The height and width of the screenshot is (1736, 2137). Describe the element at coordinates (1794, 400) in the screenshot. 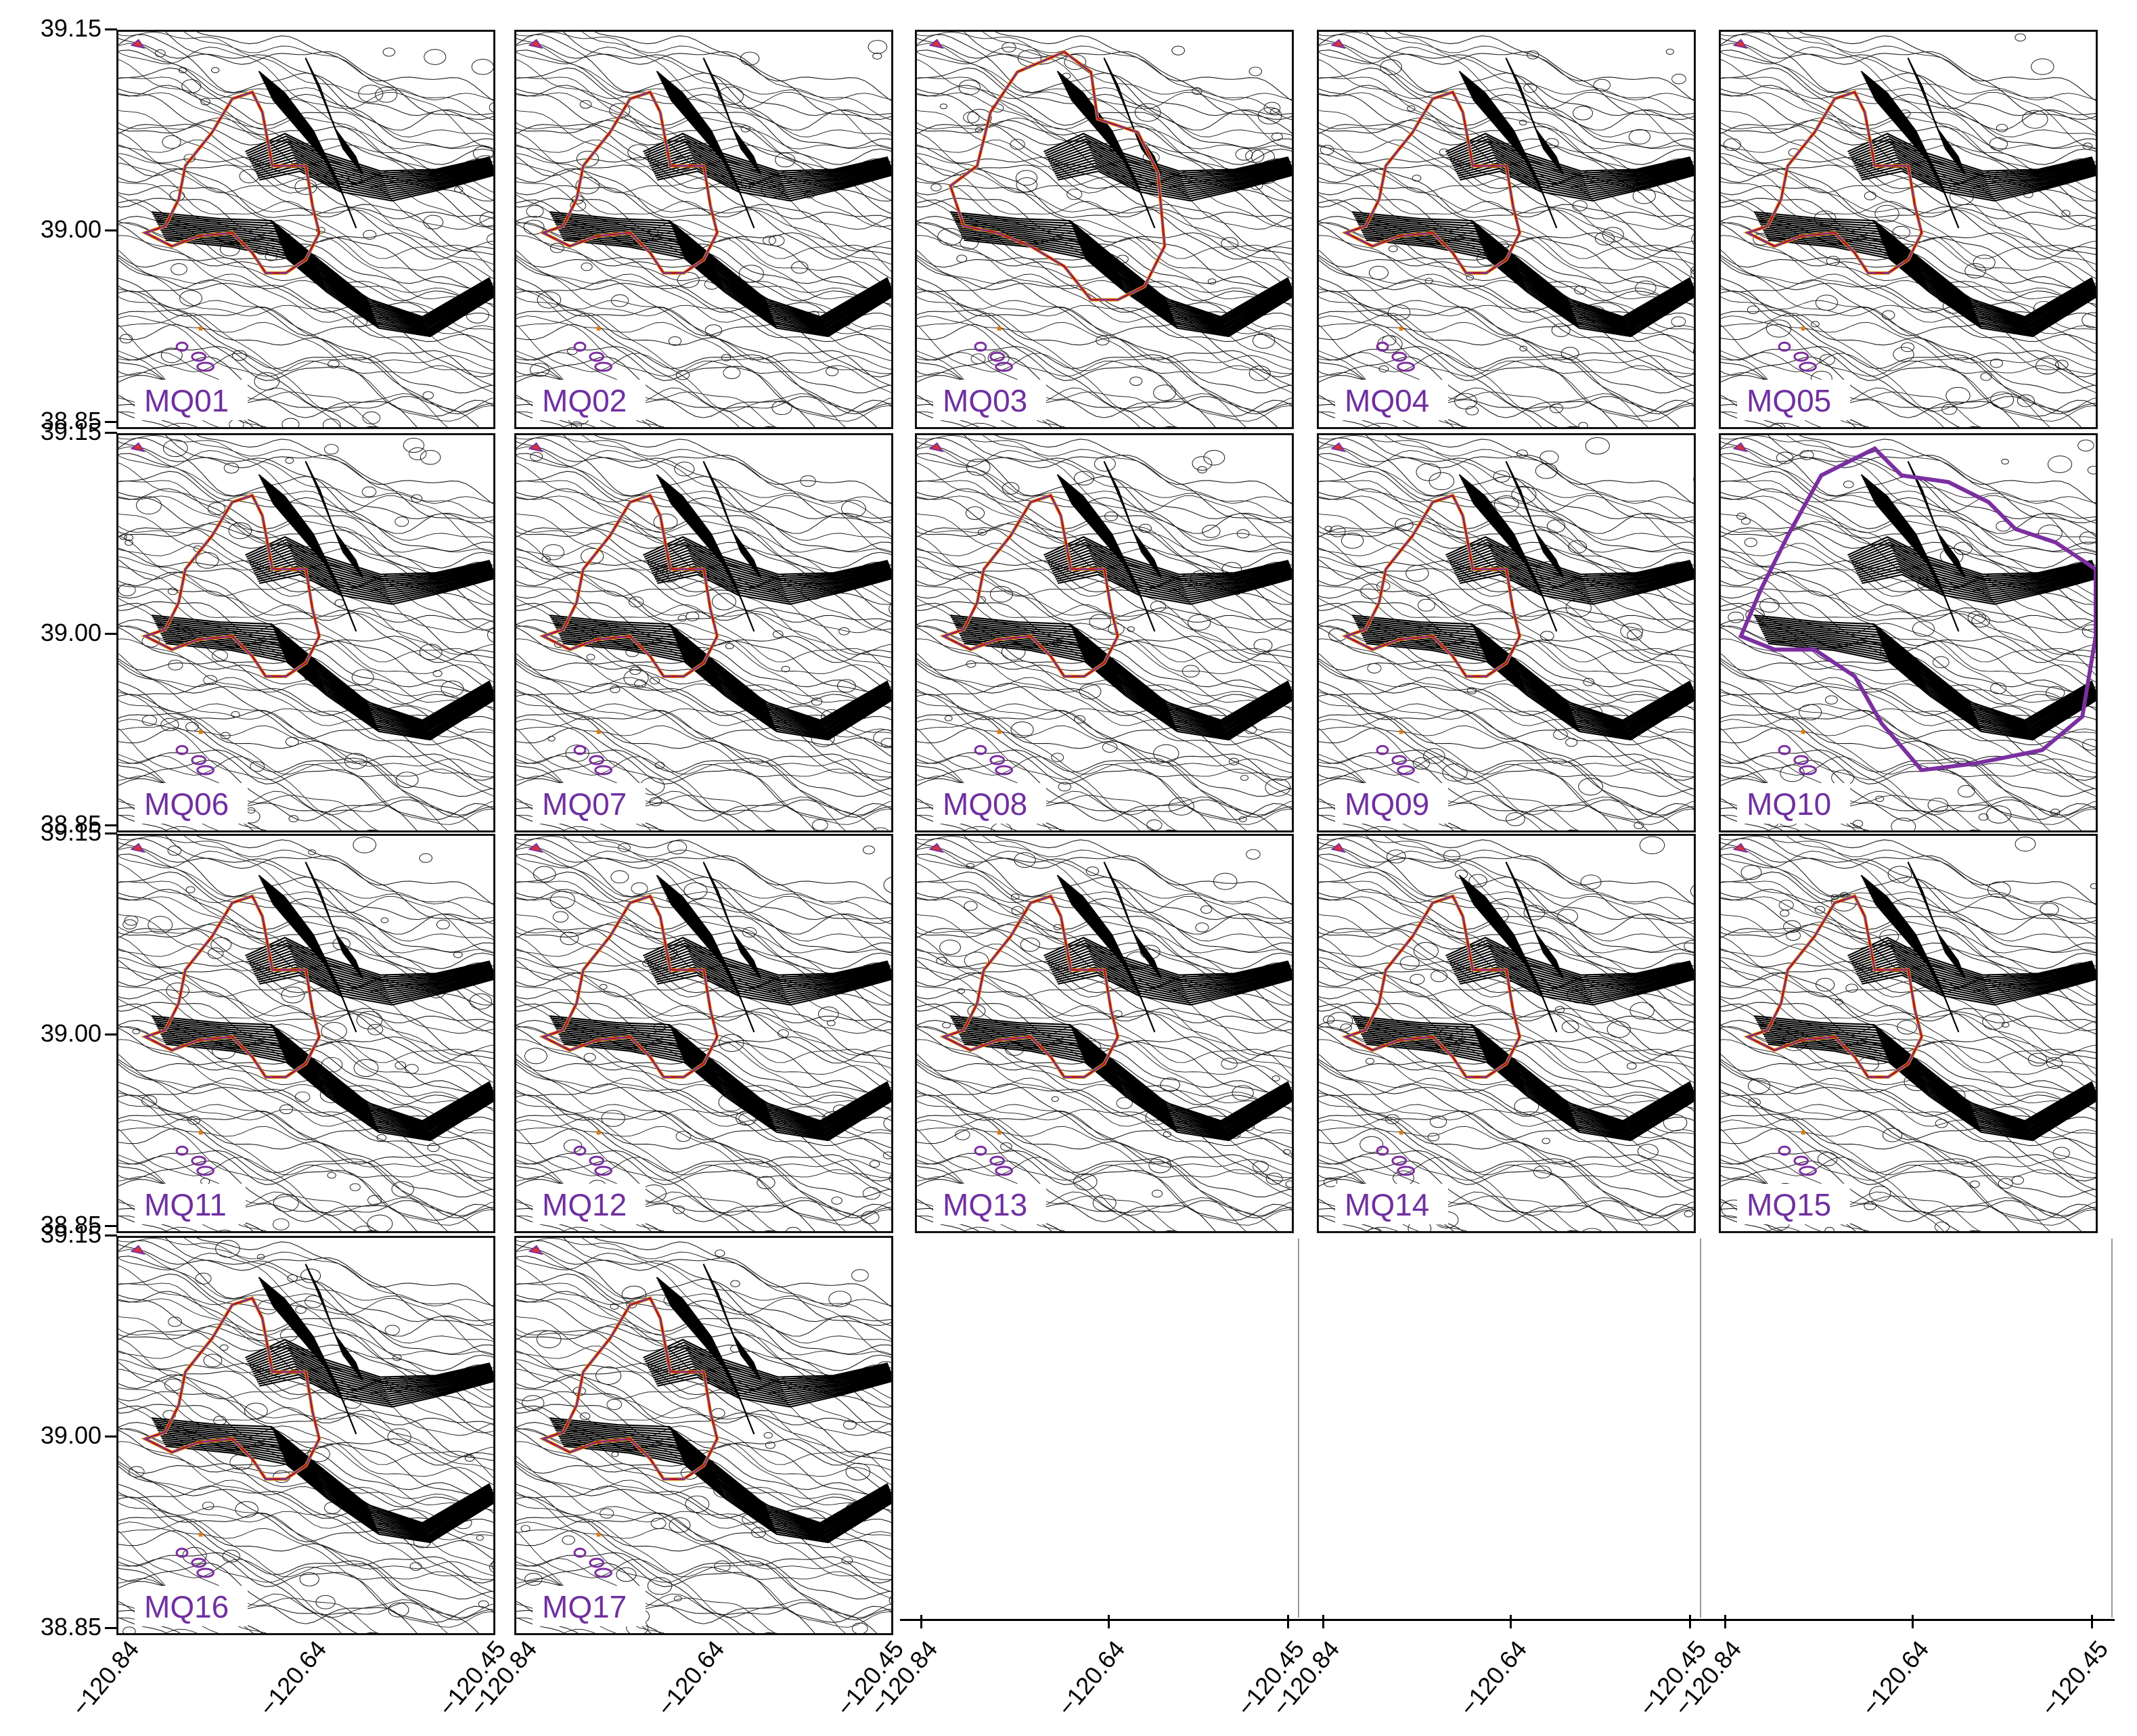

I see `panel-label: MQ05` at that location.